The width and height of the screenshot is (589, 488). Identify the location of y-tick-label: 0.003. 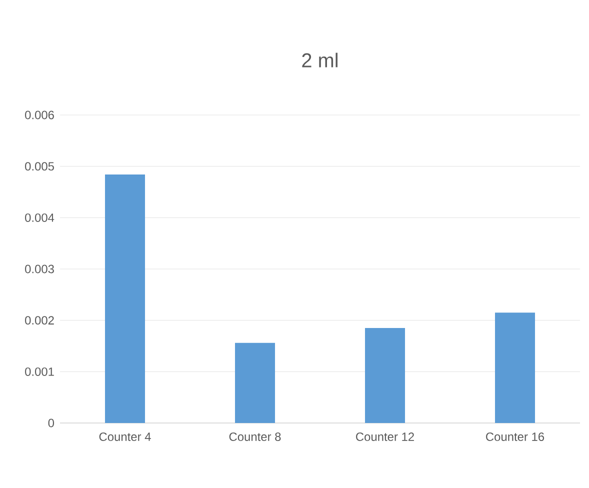
(39, 269).